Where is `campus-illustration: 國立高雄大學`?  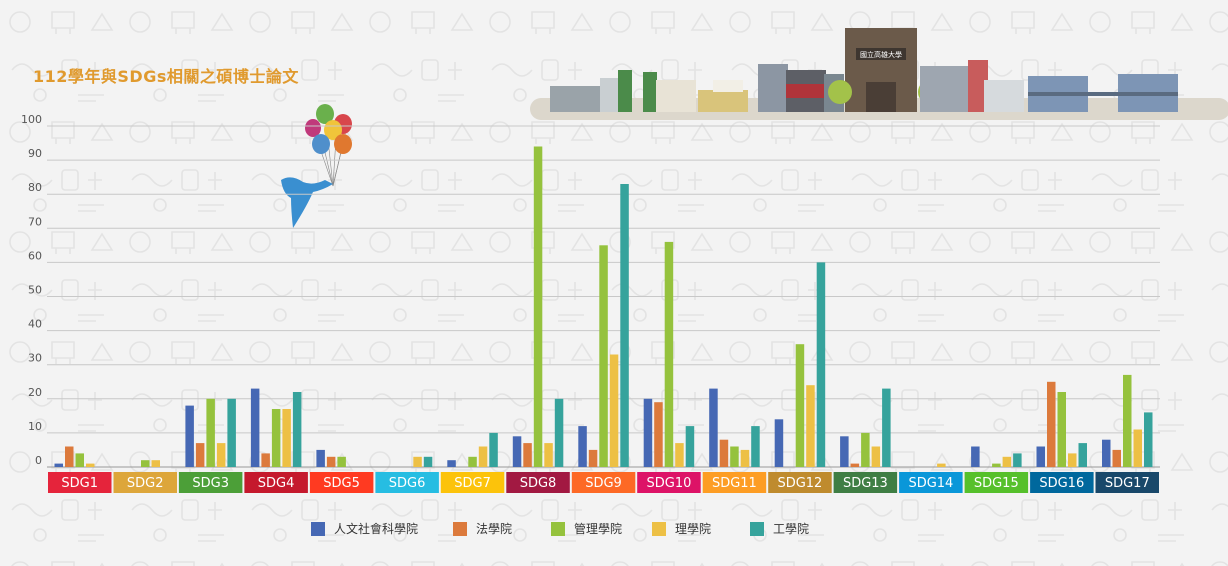 campus-illustration: 國立高雄大學 is located at coordinates (879, 74).